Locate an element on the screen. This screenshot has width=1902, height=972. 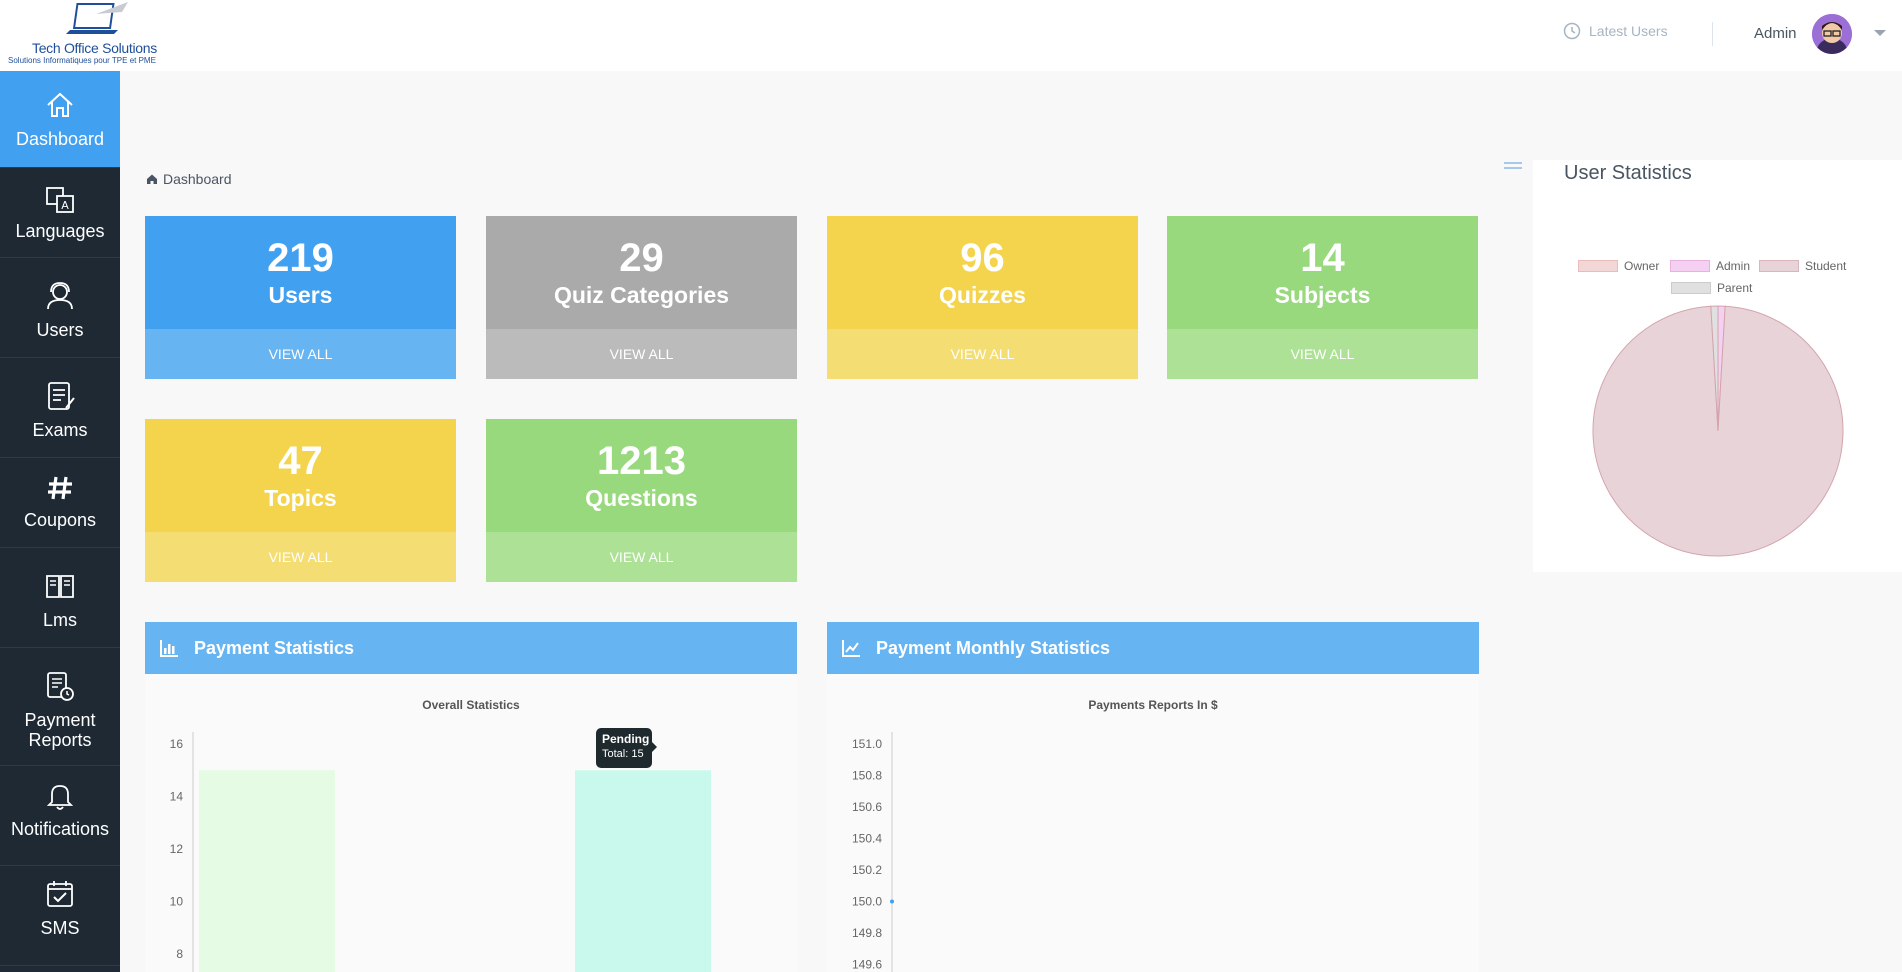
report-icon is located at coordinates (60, 686).